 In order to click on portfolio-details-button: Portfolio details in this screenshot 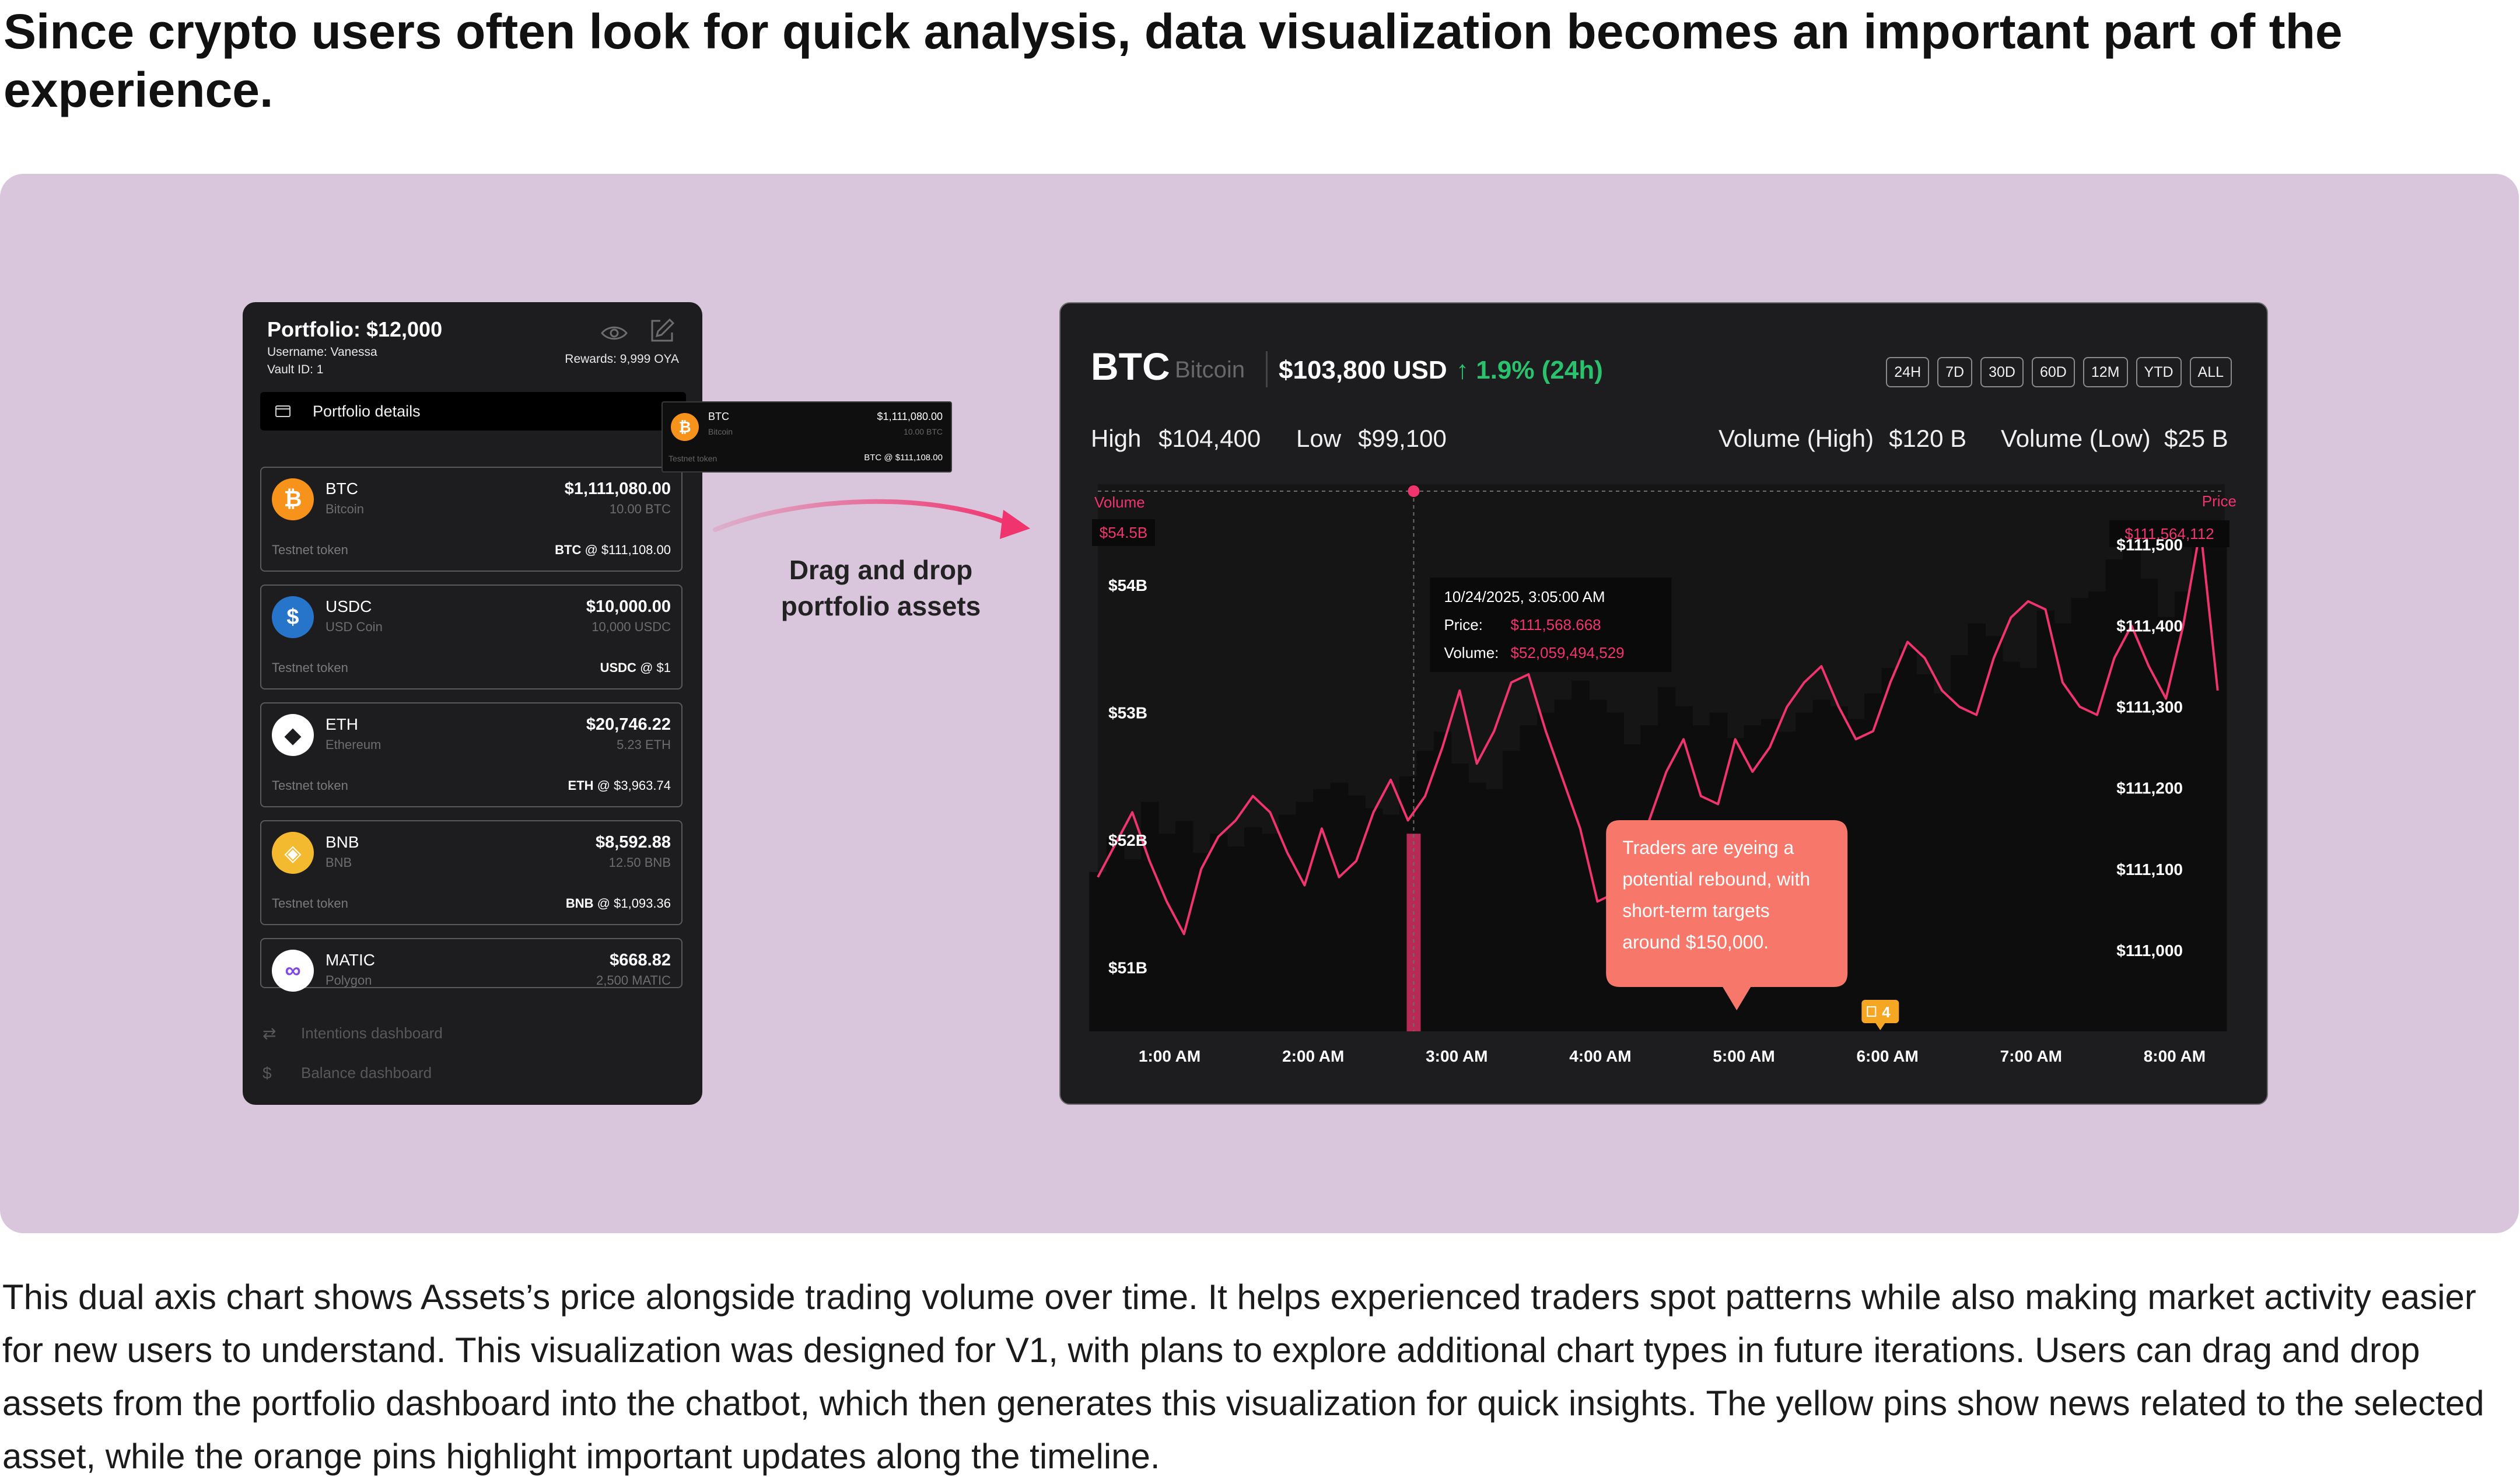, I will do `click(473, 411)`.